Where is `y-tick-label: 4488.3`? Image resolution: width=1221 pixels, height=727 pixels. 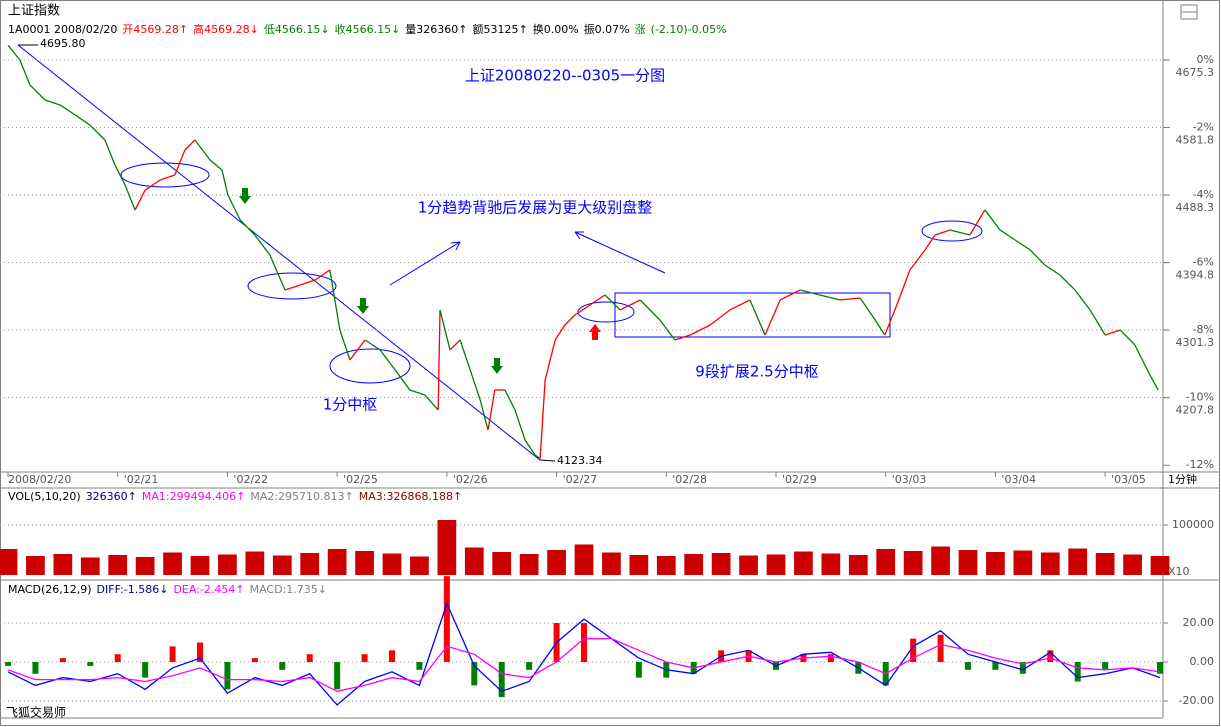
y-tick-label: 4488.3 is located at coordinates (1195, 207).